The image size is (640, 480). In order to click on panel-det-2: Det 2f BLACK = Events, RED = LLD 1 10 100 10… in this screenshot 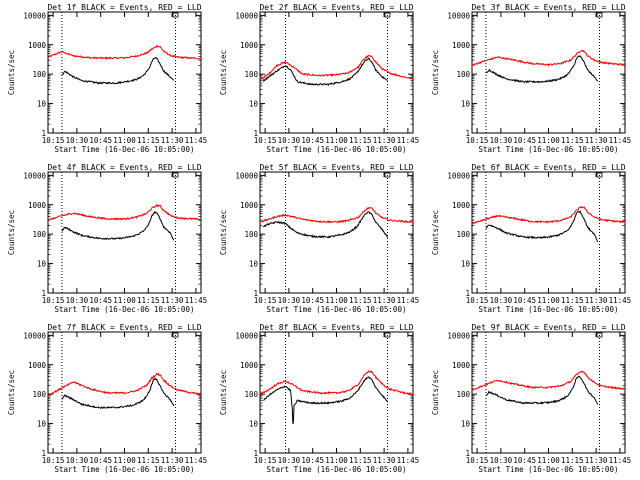, I will do `click(319, 78)`.